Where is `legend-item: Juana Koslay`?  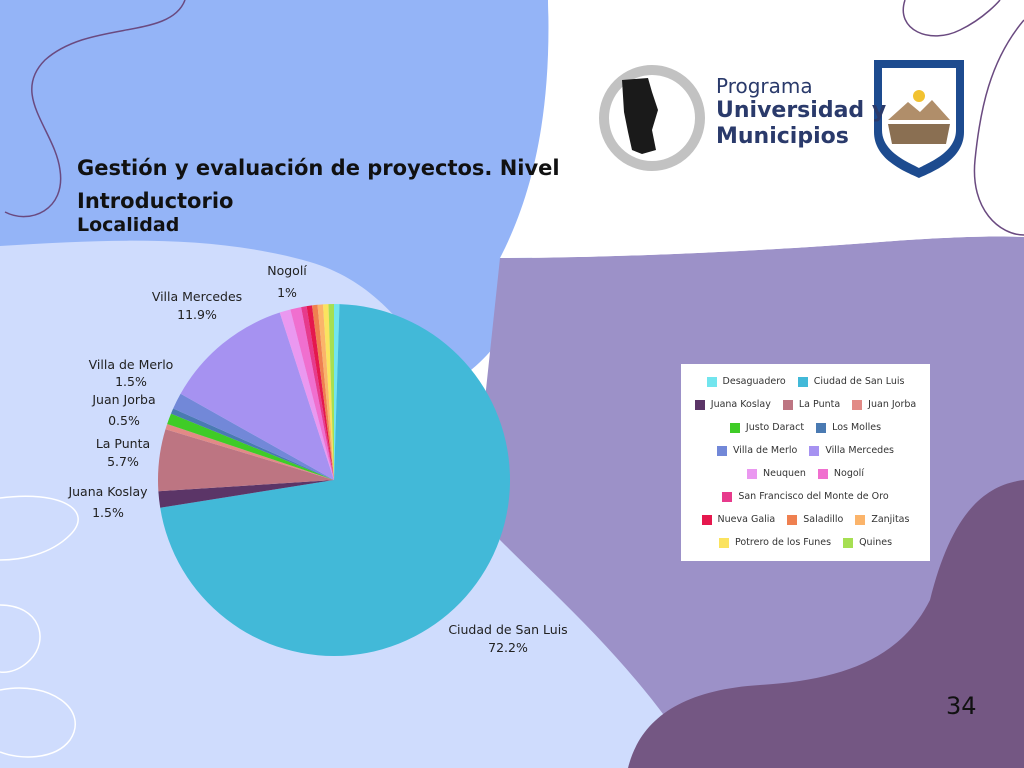 legend-item: Juana Koslay is located at coordinates (732, 404).